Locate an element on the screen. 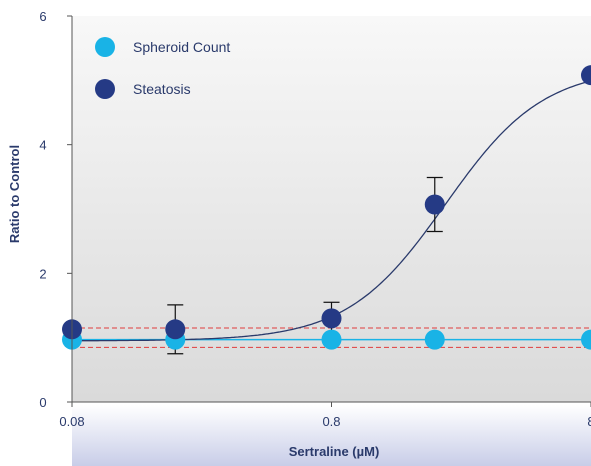  legend-label-spheroid-count: Spheroid Count is located at coordinates (181, 47).